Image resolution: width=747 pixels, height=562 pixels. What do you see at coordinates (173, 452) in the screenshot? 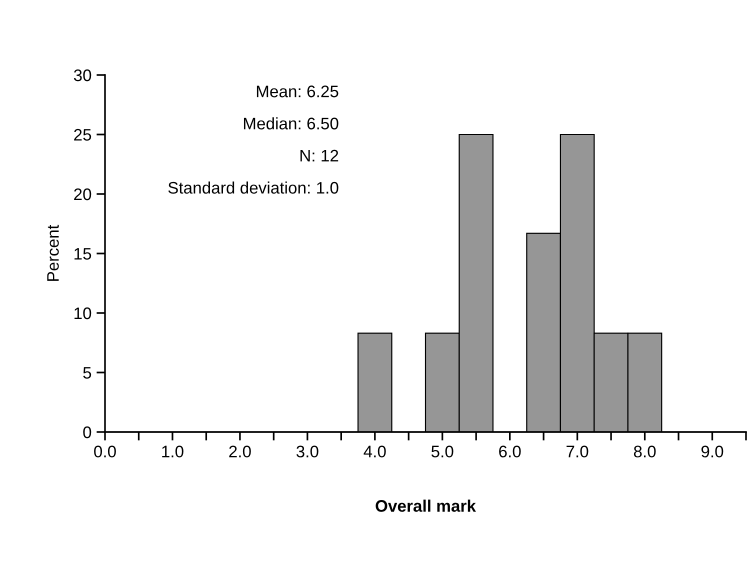
I see `x-tick-label: 1.0` at bounding box center [173, 452].